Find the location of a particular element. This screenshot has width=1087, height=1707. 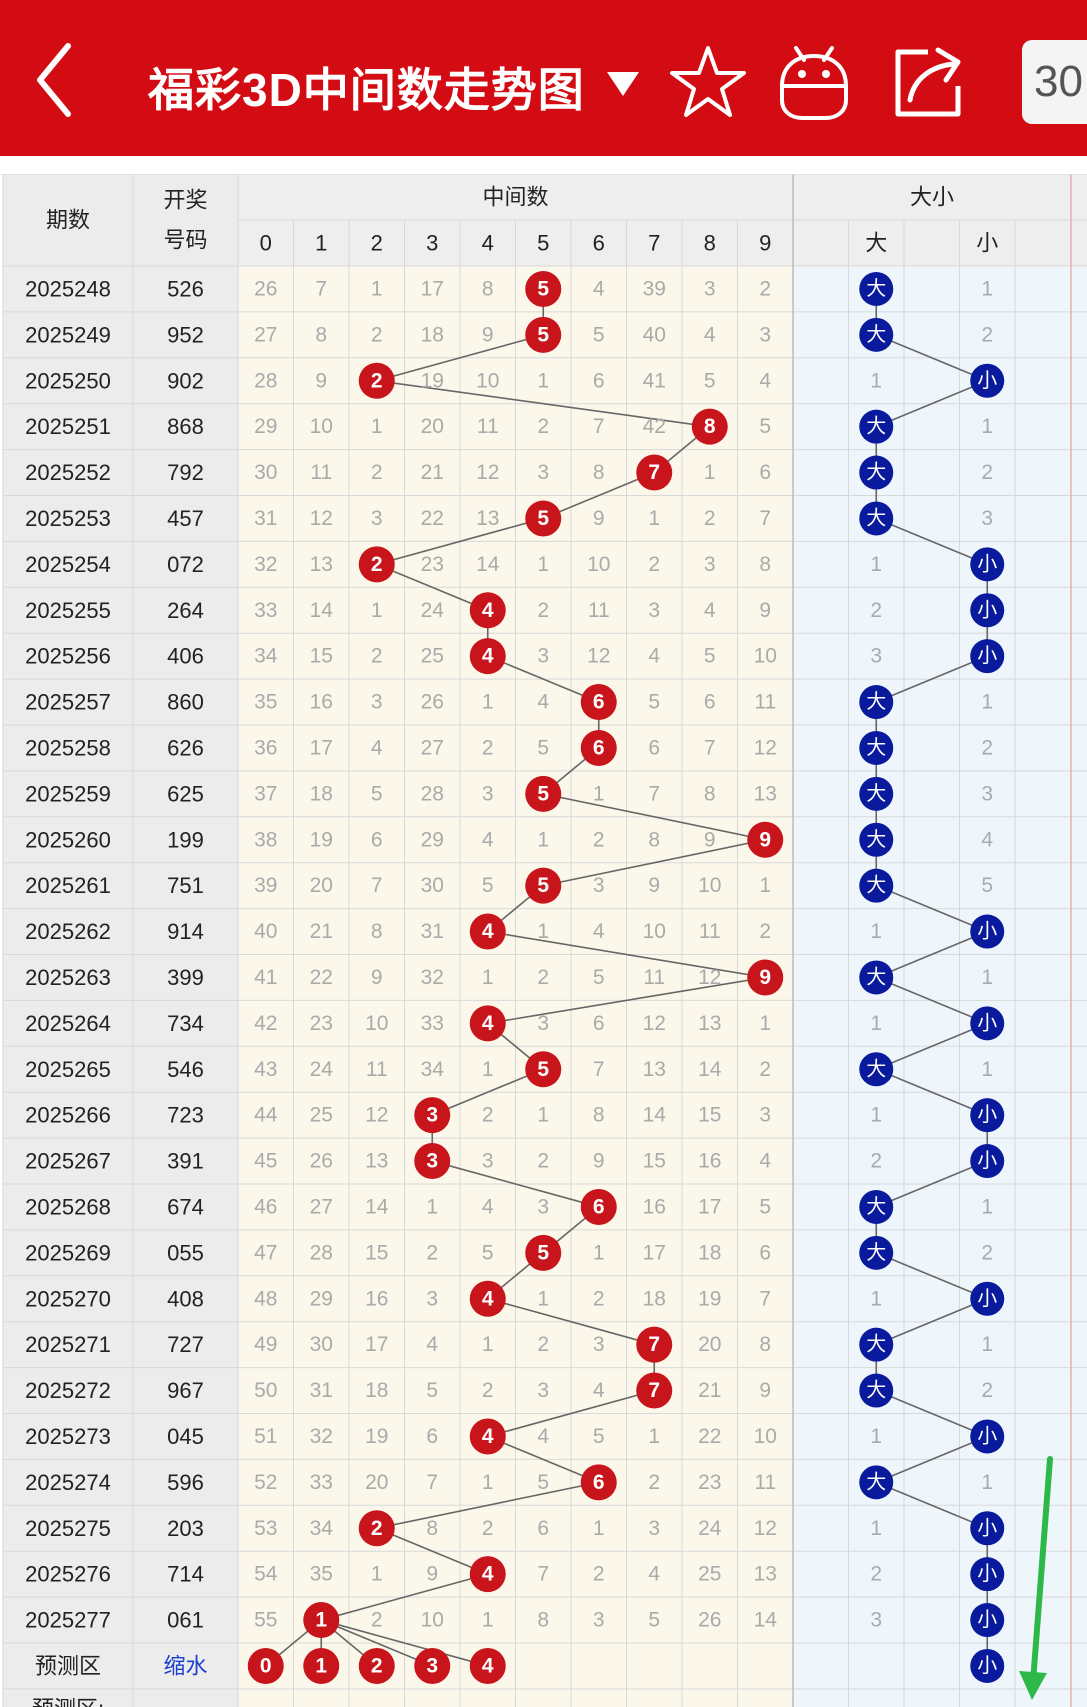

miss-value: 42 is located at coordinates (265, 1023).